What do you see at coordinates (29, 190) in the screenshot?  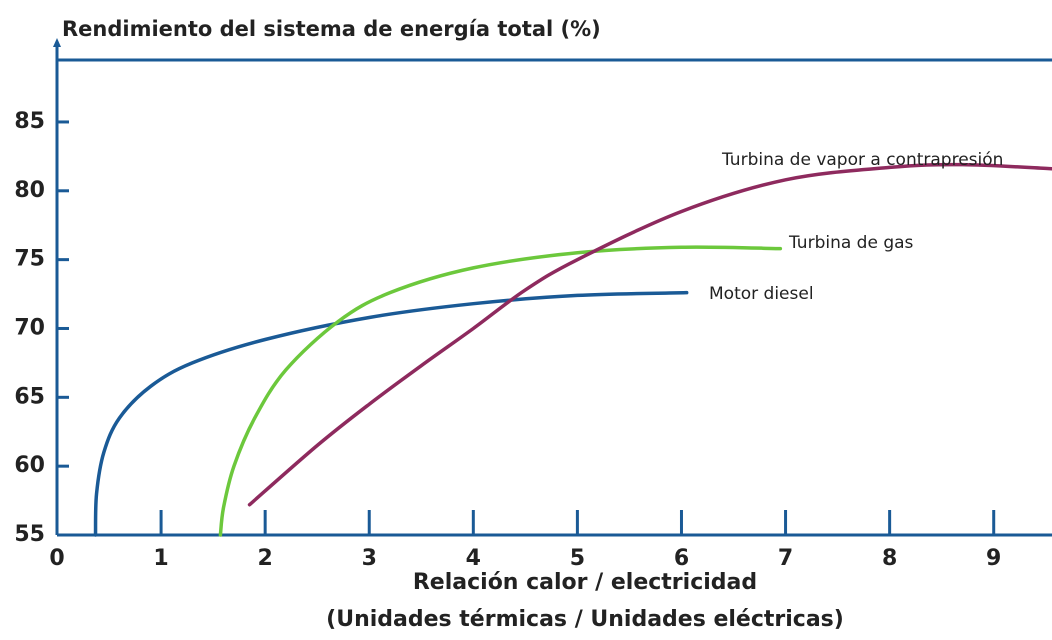 I see `y-tick-label: 80` at bounding box center [29, 190].